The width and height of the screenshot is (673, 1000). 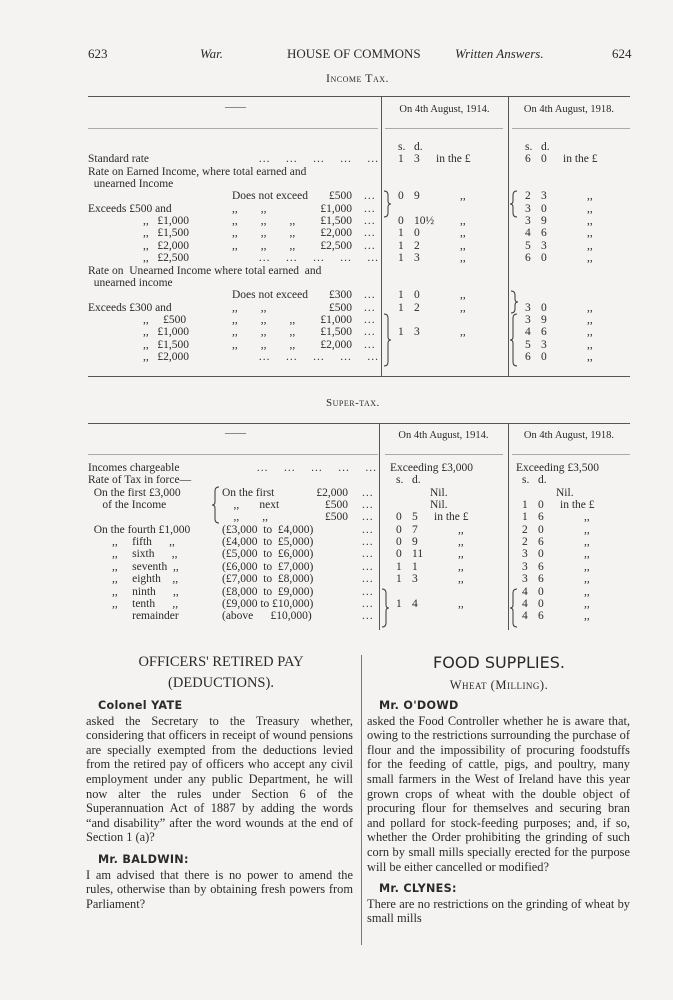 I want to click on row-amount: £500, so click(x=340, y=196).